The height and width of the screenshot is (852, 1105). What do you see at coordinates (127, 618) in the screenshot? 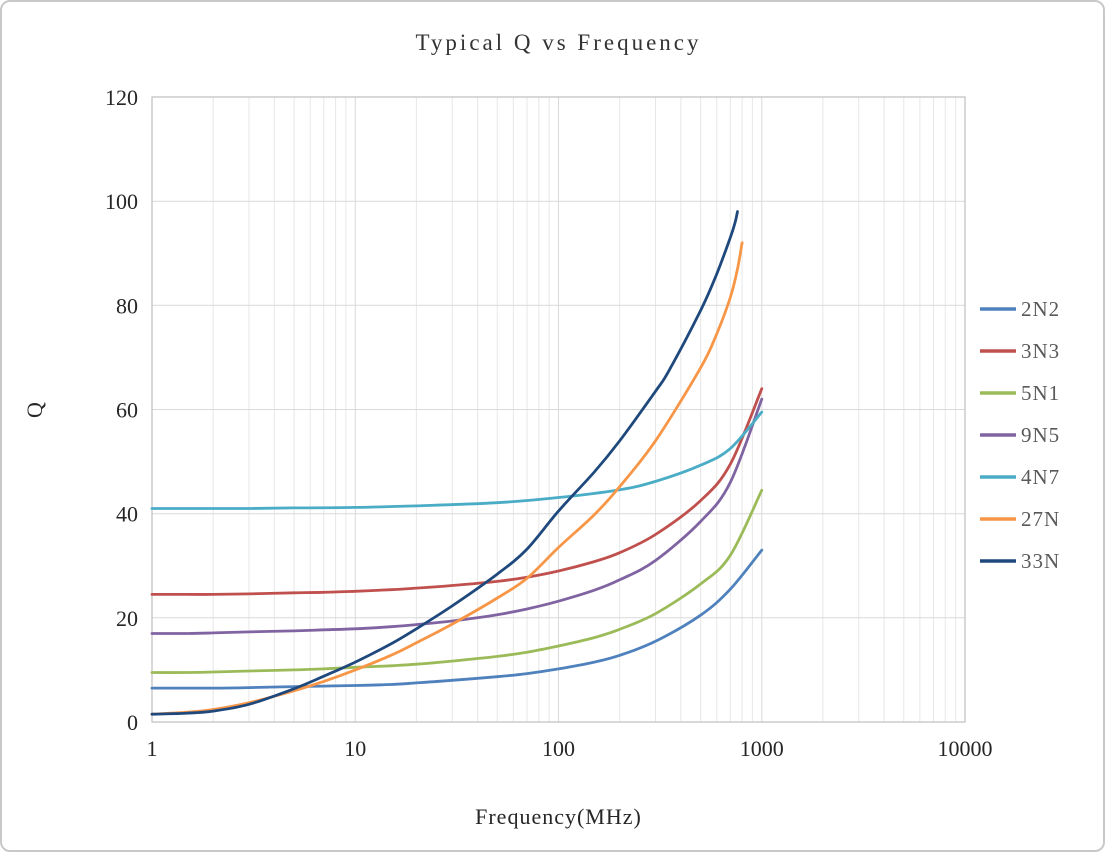
I see `y-tick-label: 20` at bounding box center [127, 618].